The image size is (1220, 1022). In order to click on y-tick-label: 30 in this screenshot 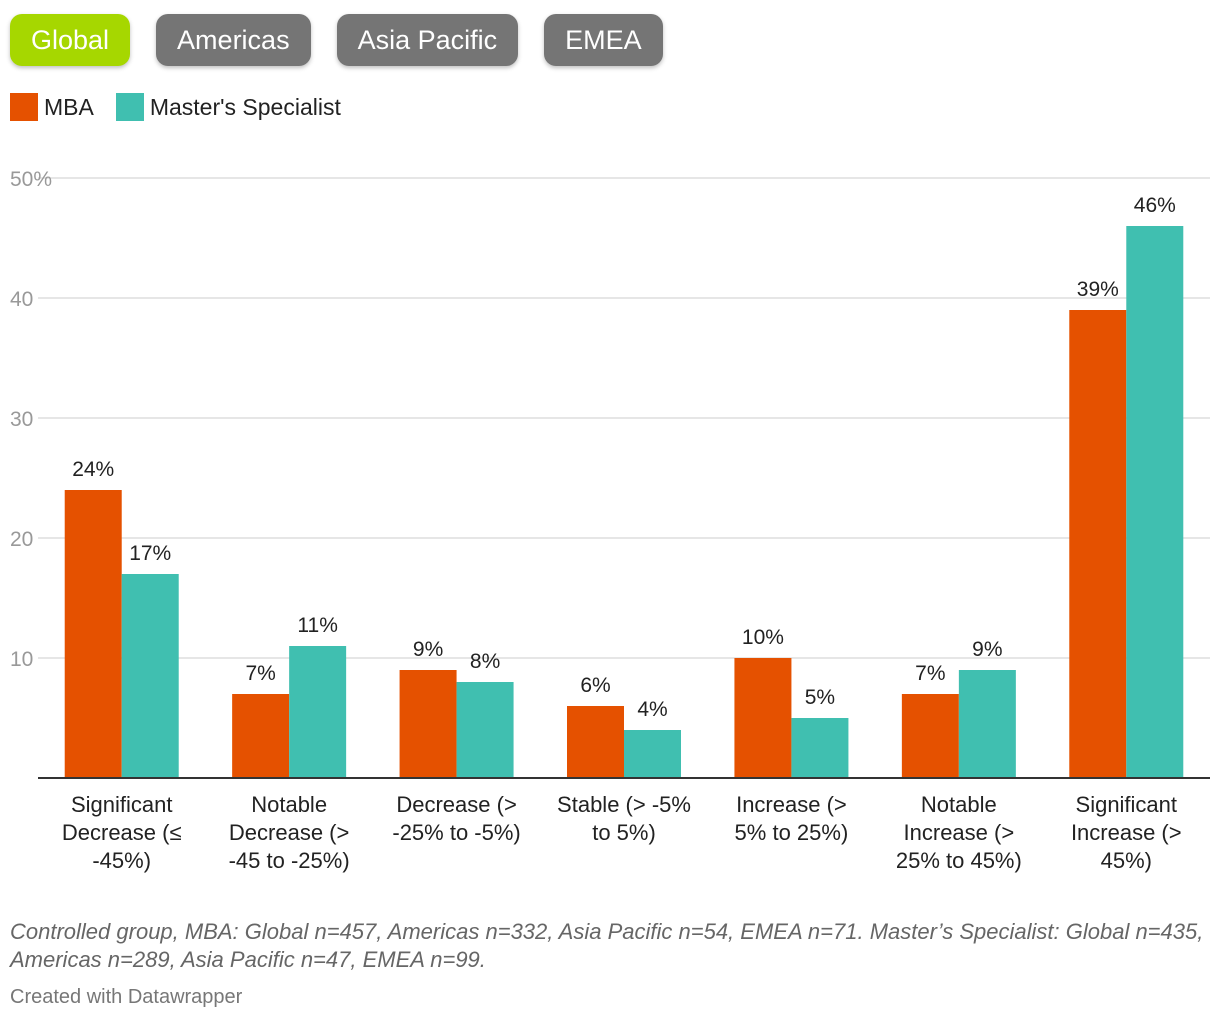, I will do `click(21, 419)`.